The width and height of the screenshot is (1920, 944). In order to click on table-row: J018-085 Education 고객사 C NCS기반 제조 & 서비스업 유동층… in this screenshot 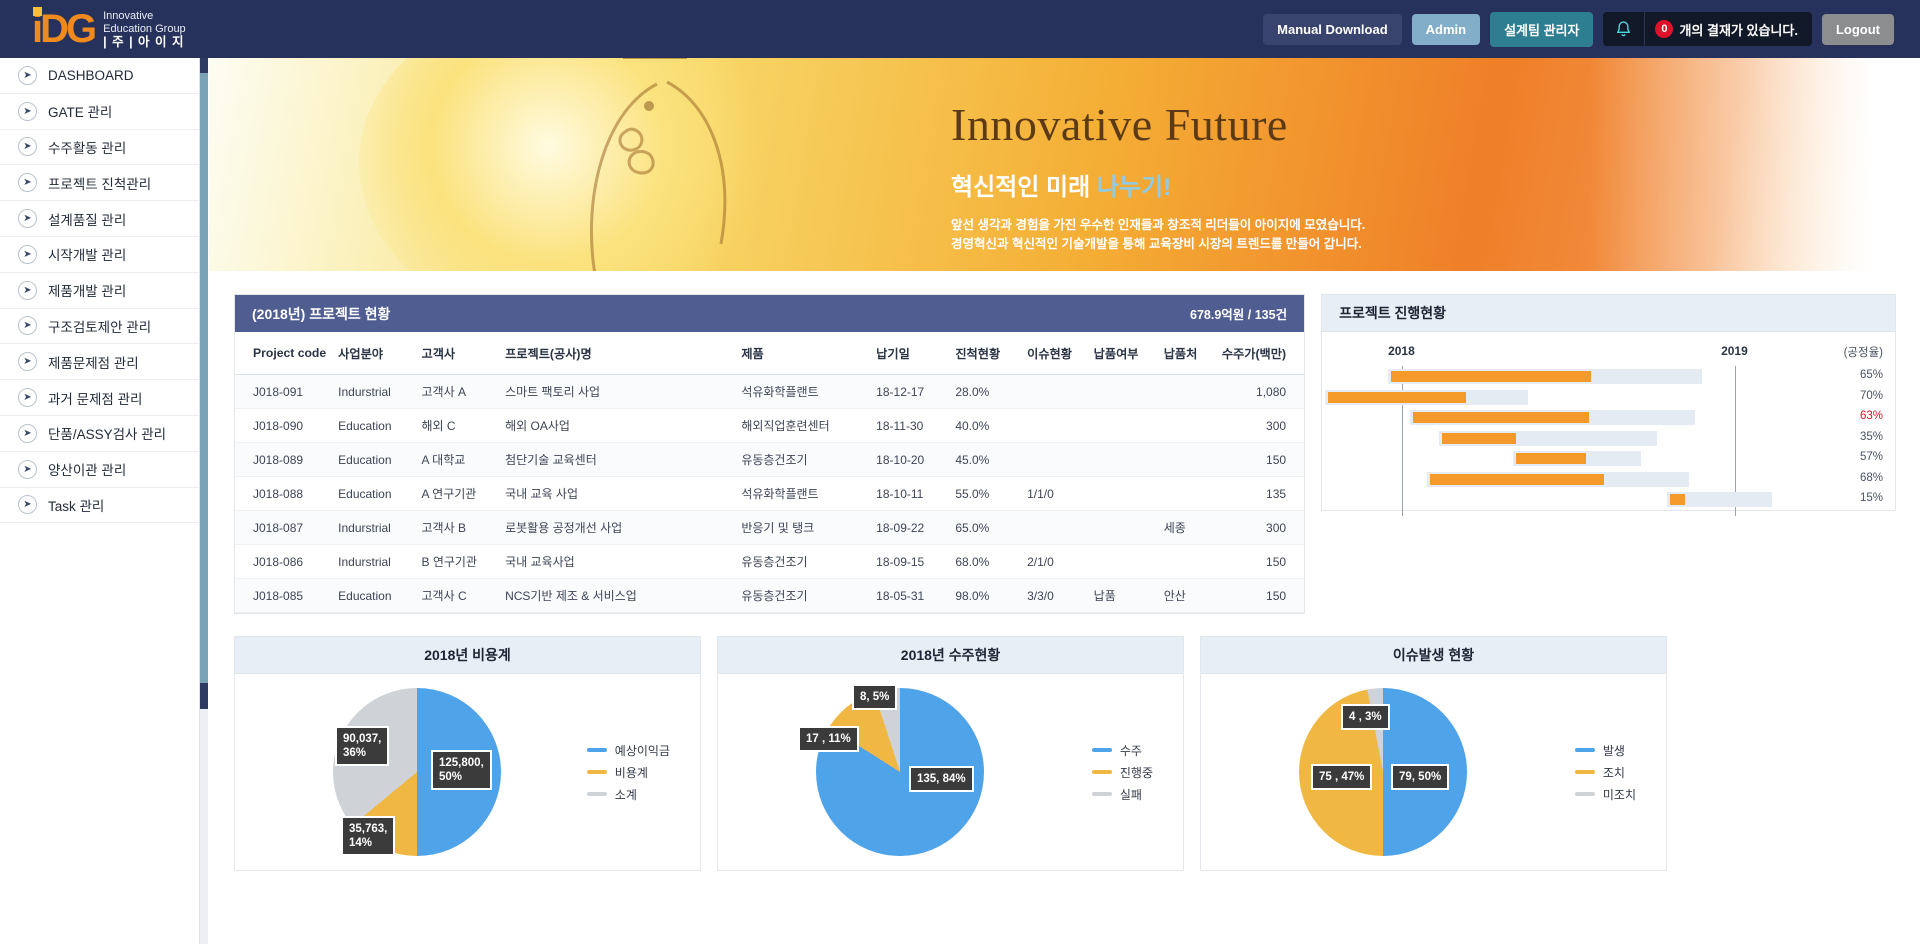, I will do `click(770, 595)`.